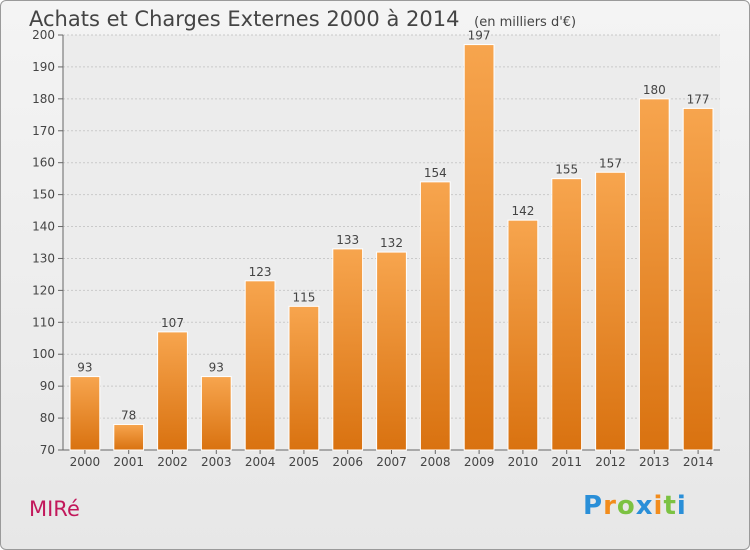 The height and width of the screenshot is (550, 750). I want to click on bar-value-label: 78, so click(128, 415).